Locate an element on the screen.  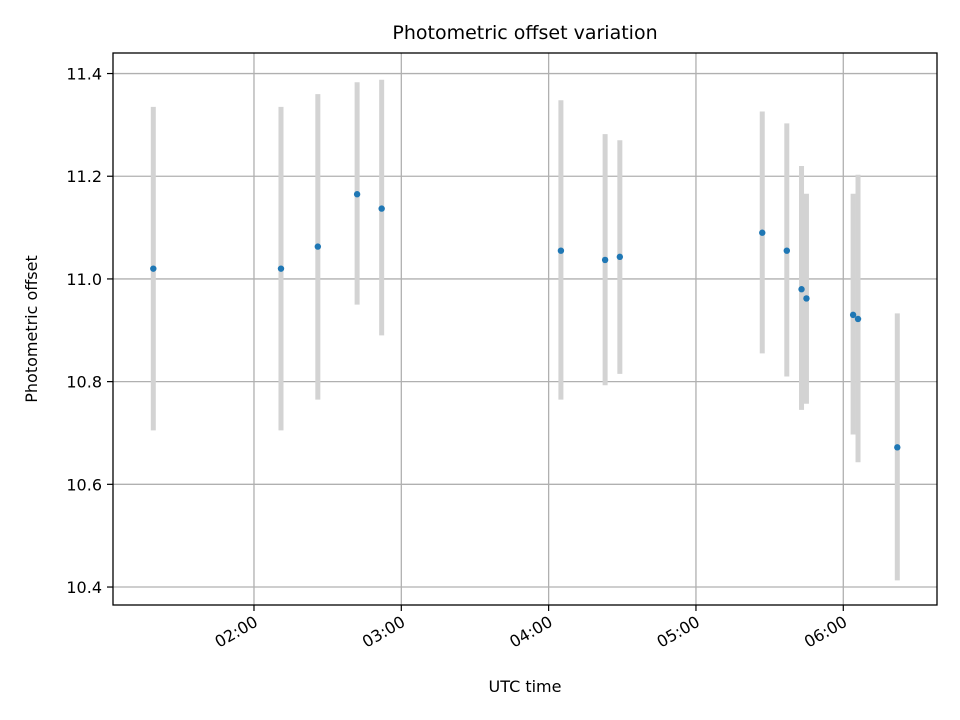
y-tick-label: 10.8 is located at coordinates (84, 382).